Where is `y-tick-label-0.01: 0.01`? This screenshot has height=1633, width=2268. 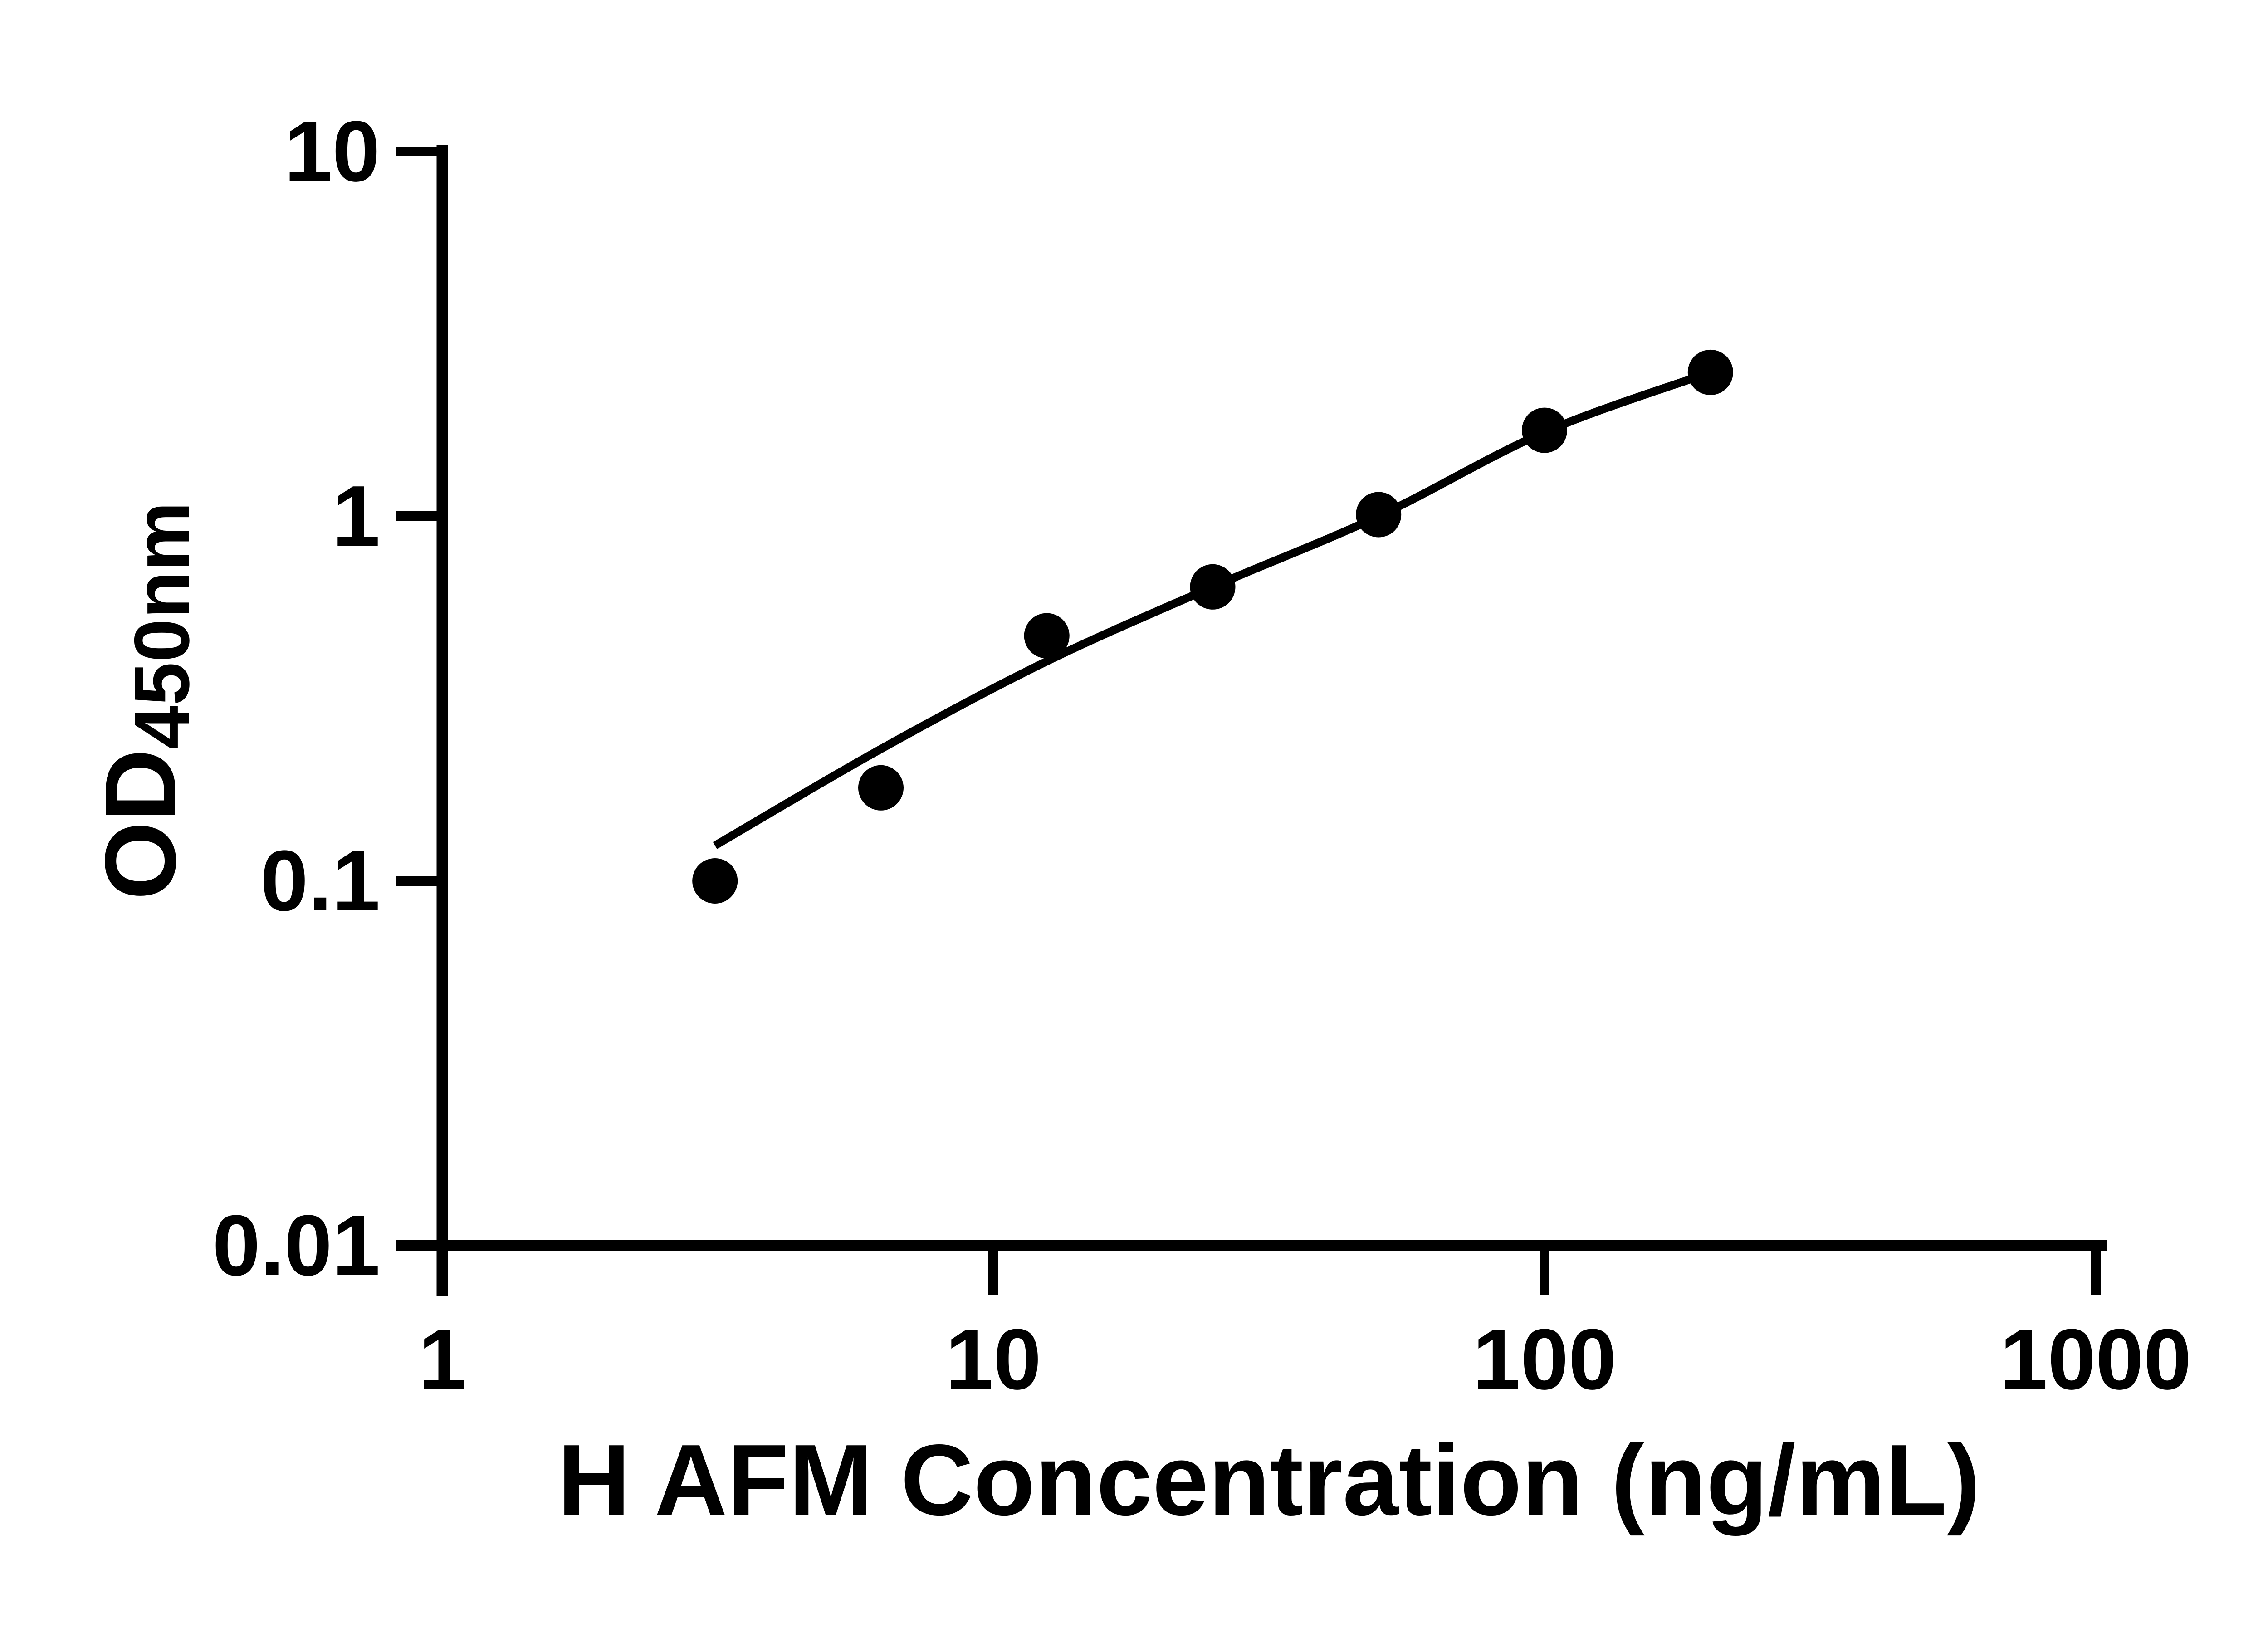 y-tick-label-0.01: 0.01 is located at coordinates (296, 1246).